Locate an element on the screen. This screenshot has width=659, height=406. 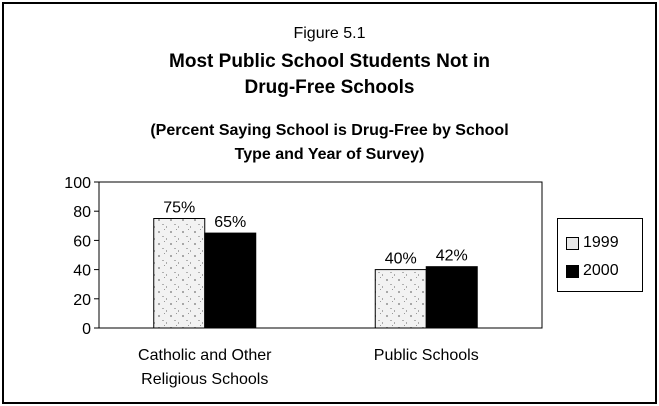
y-tick-label: 60 is located at coordinates (82, 241).